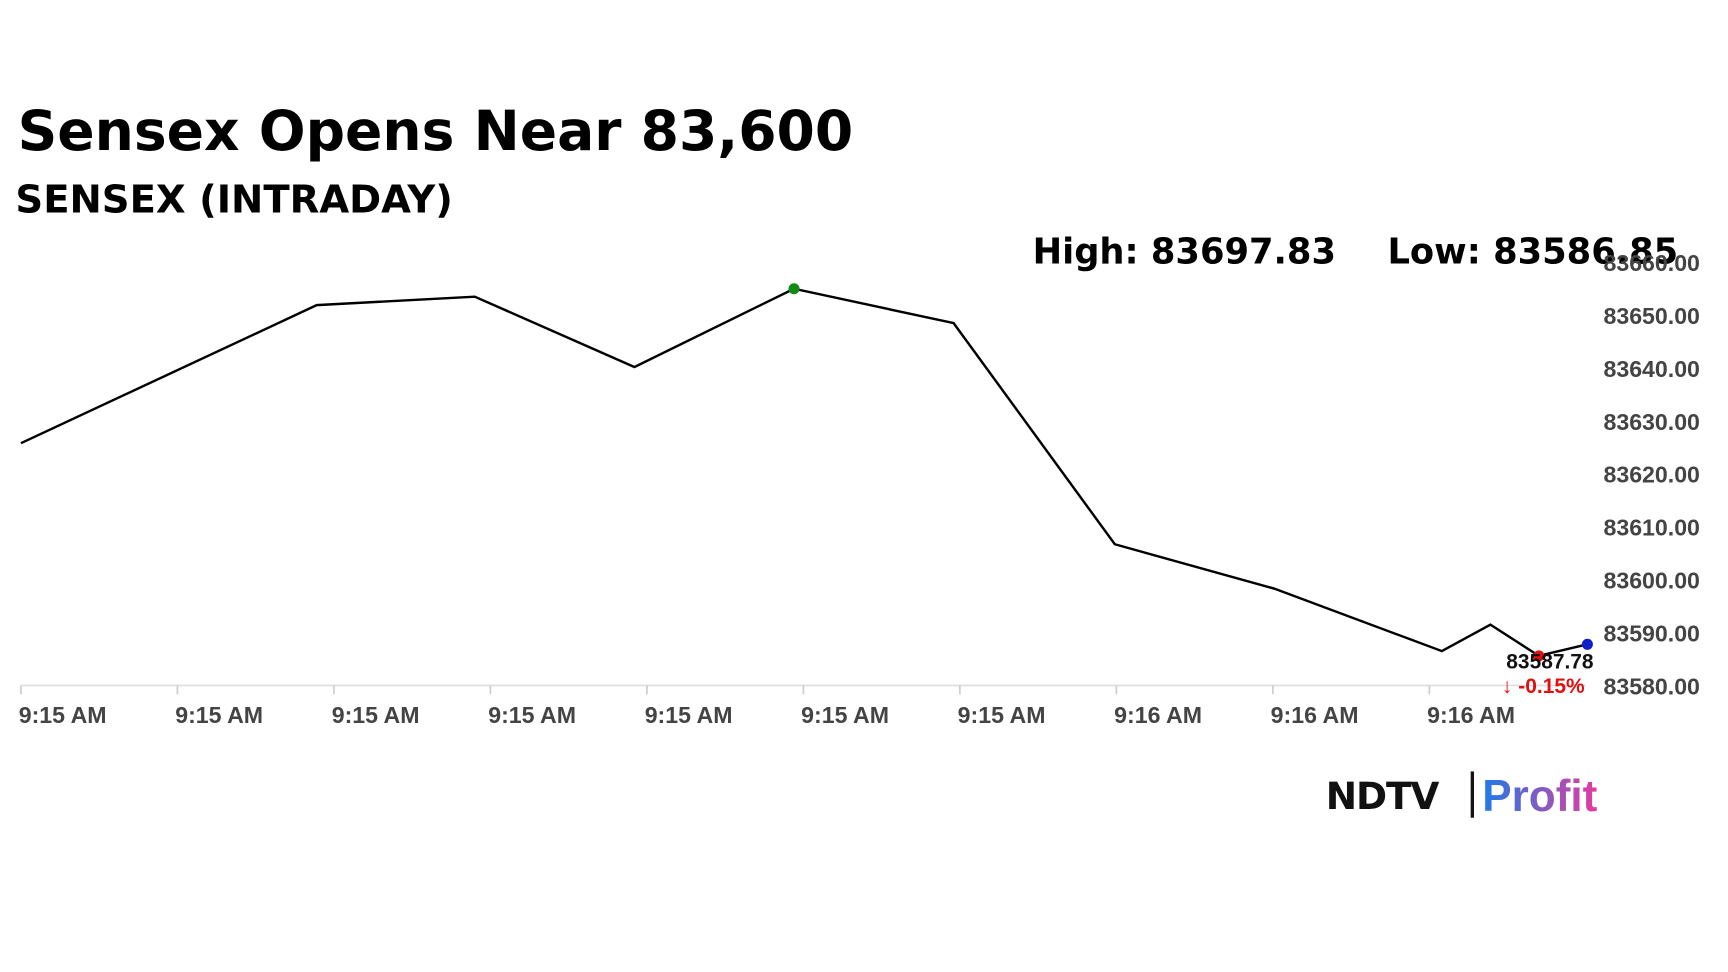  Describe the element at coordinates (1549, 662) in the screenshot. I see `last-value-label: 83587.78` at that location.